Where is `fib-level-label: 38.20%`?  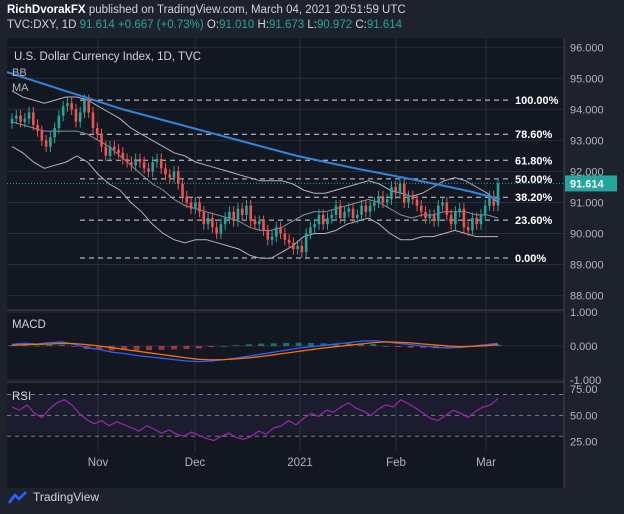
fib-level-label: 38.20% is located at coordinates (534, 198).